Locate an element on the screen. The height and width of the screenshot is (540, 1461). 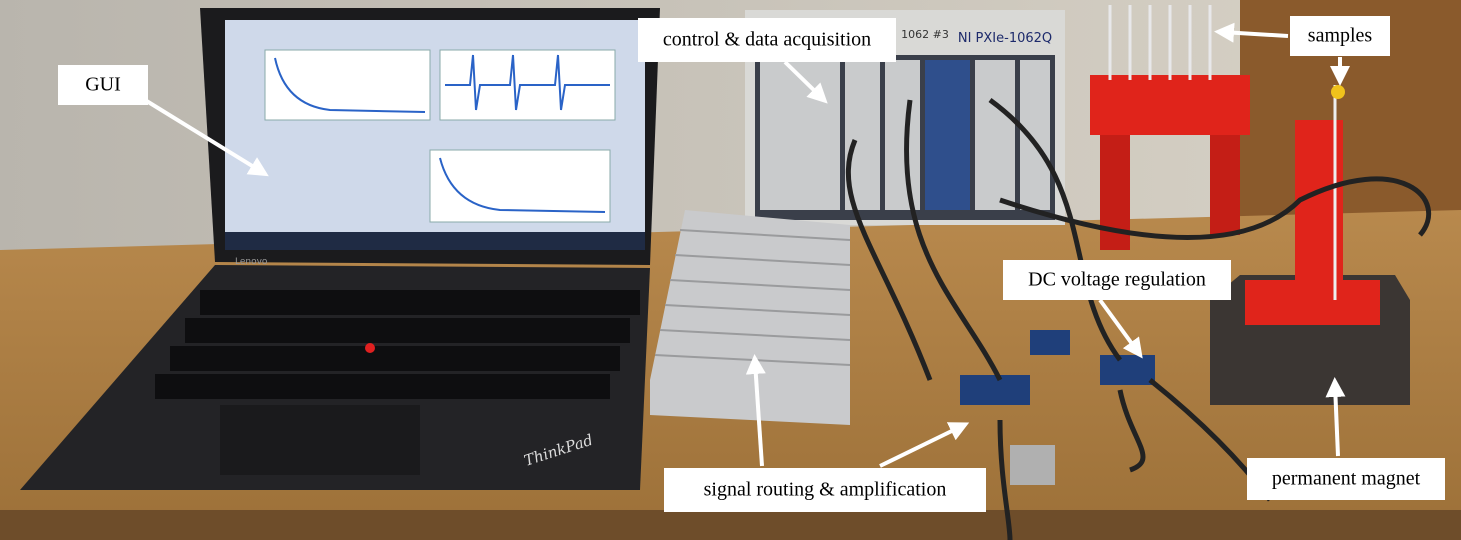
label-dc: DC voltage regulation is located at coordinates (1117, 280).